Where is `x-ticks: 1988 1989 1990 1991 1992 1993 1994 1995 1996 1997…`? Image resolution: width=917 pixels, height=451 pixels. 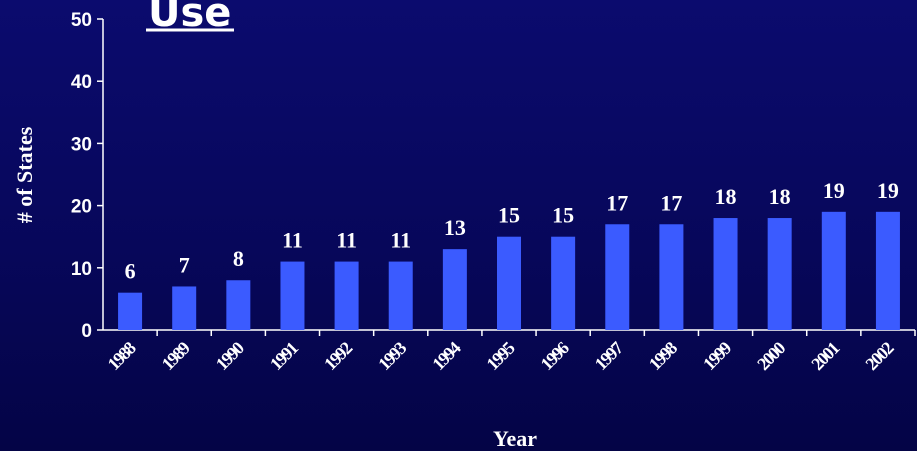
x-ticks: 1988 1989 1990 1991 1992 1993 1994 1995 1996 1997… is located at coordinates (510, 352).